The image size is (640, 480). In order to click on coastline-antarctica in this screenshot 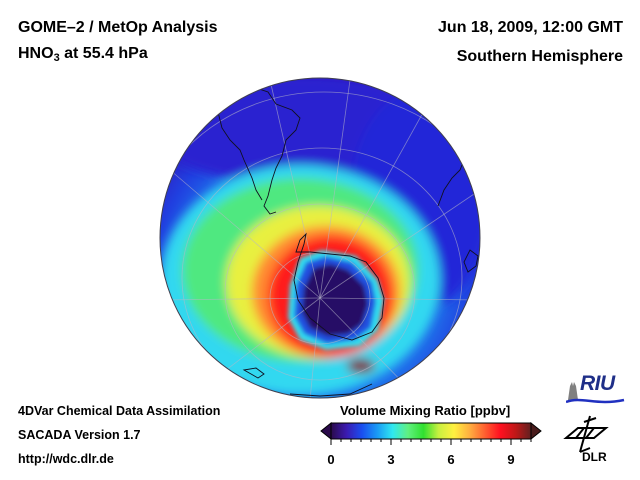, I will do `click(339, 286)`.